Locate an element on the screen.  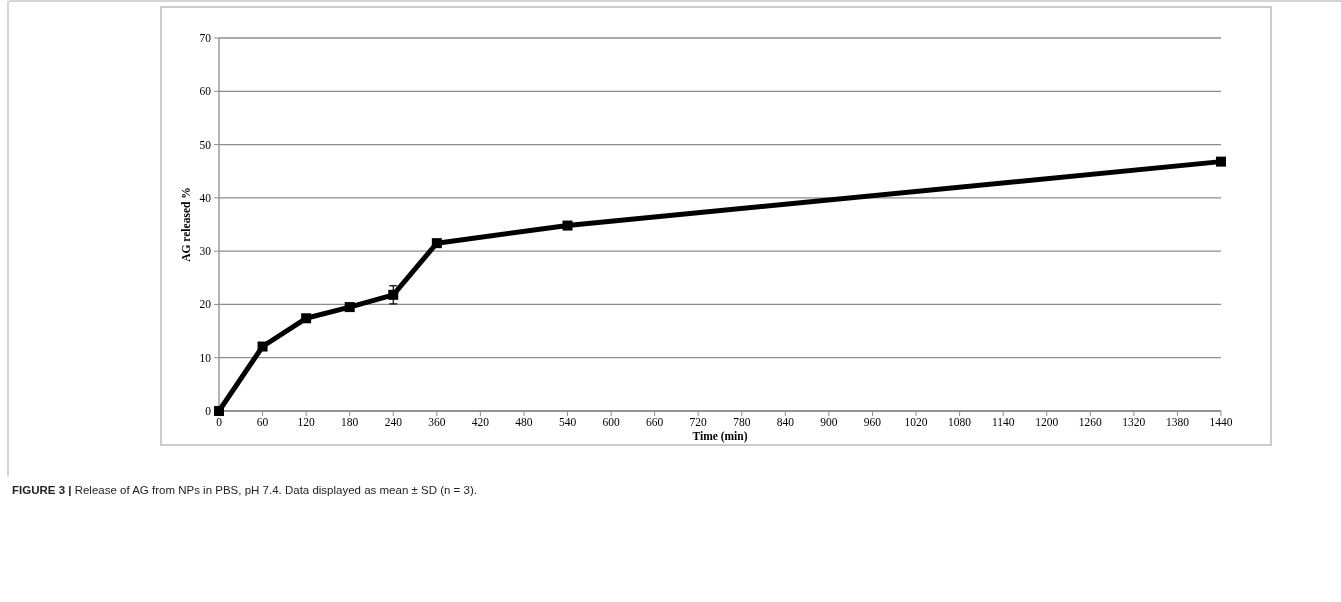
x-tick-label: 900 is located at coordinates (829, 422).